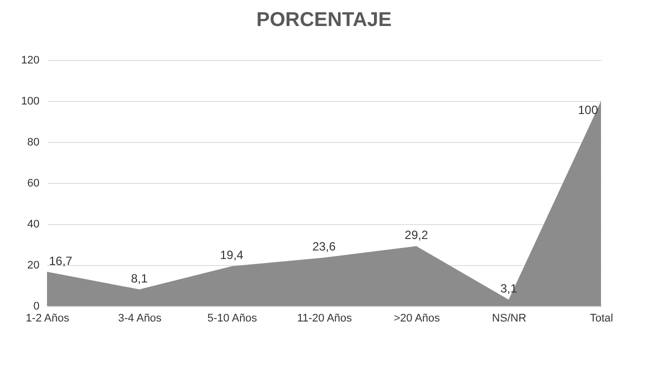 The height and width of the screenshot is (387, 650). What do you see at coordinates (232, 318) in the screenshot?
I see `x-tick-label: 5-10 Años` at bounding box center [232, 318].